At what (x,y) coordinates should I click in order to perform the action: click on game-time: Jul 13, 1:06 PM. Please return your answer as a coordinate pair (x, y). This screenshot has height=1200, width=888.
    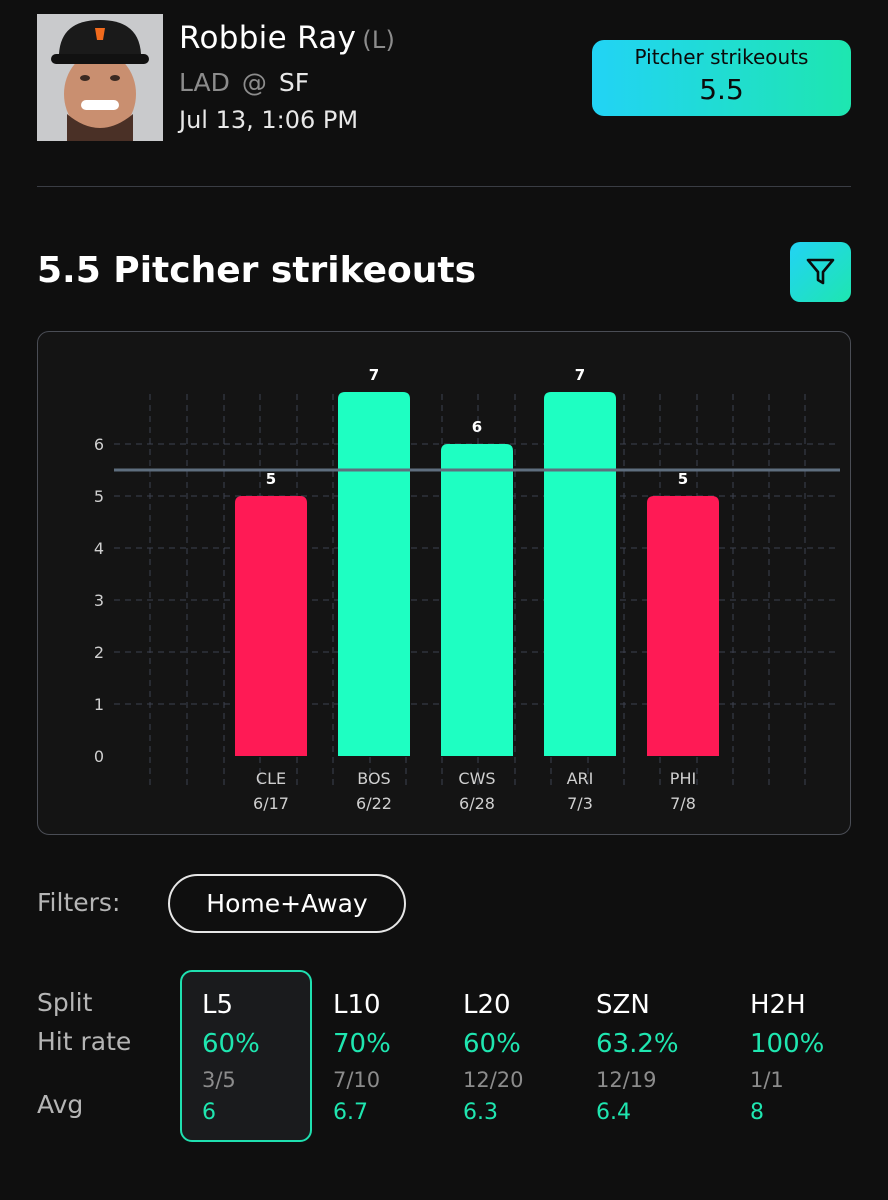
    Looking at the image, I should click on (269, 120).